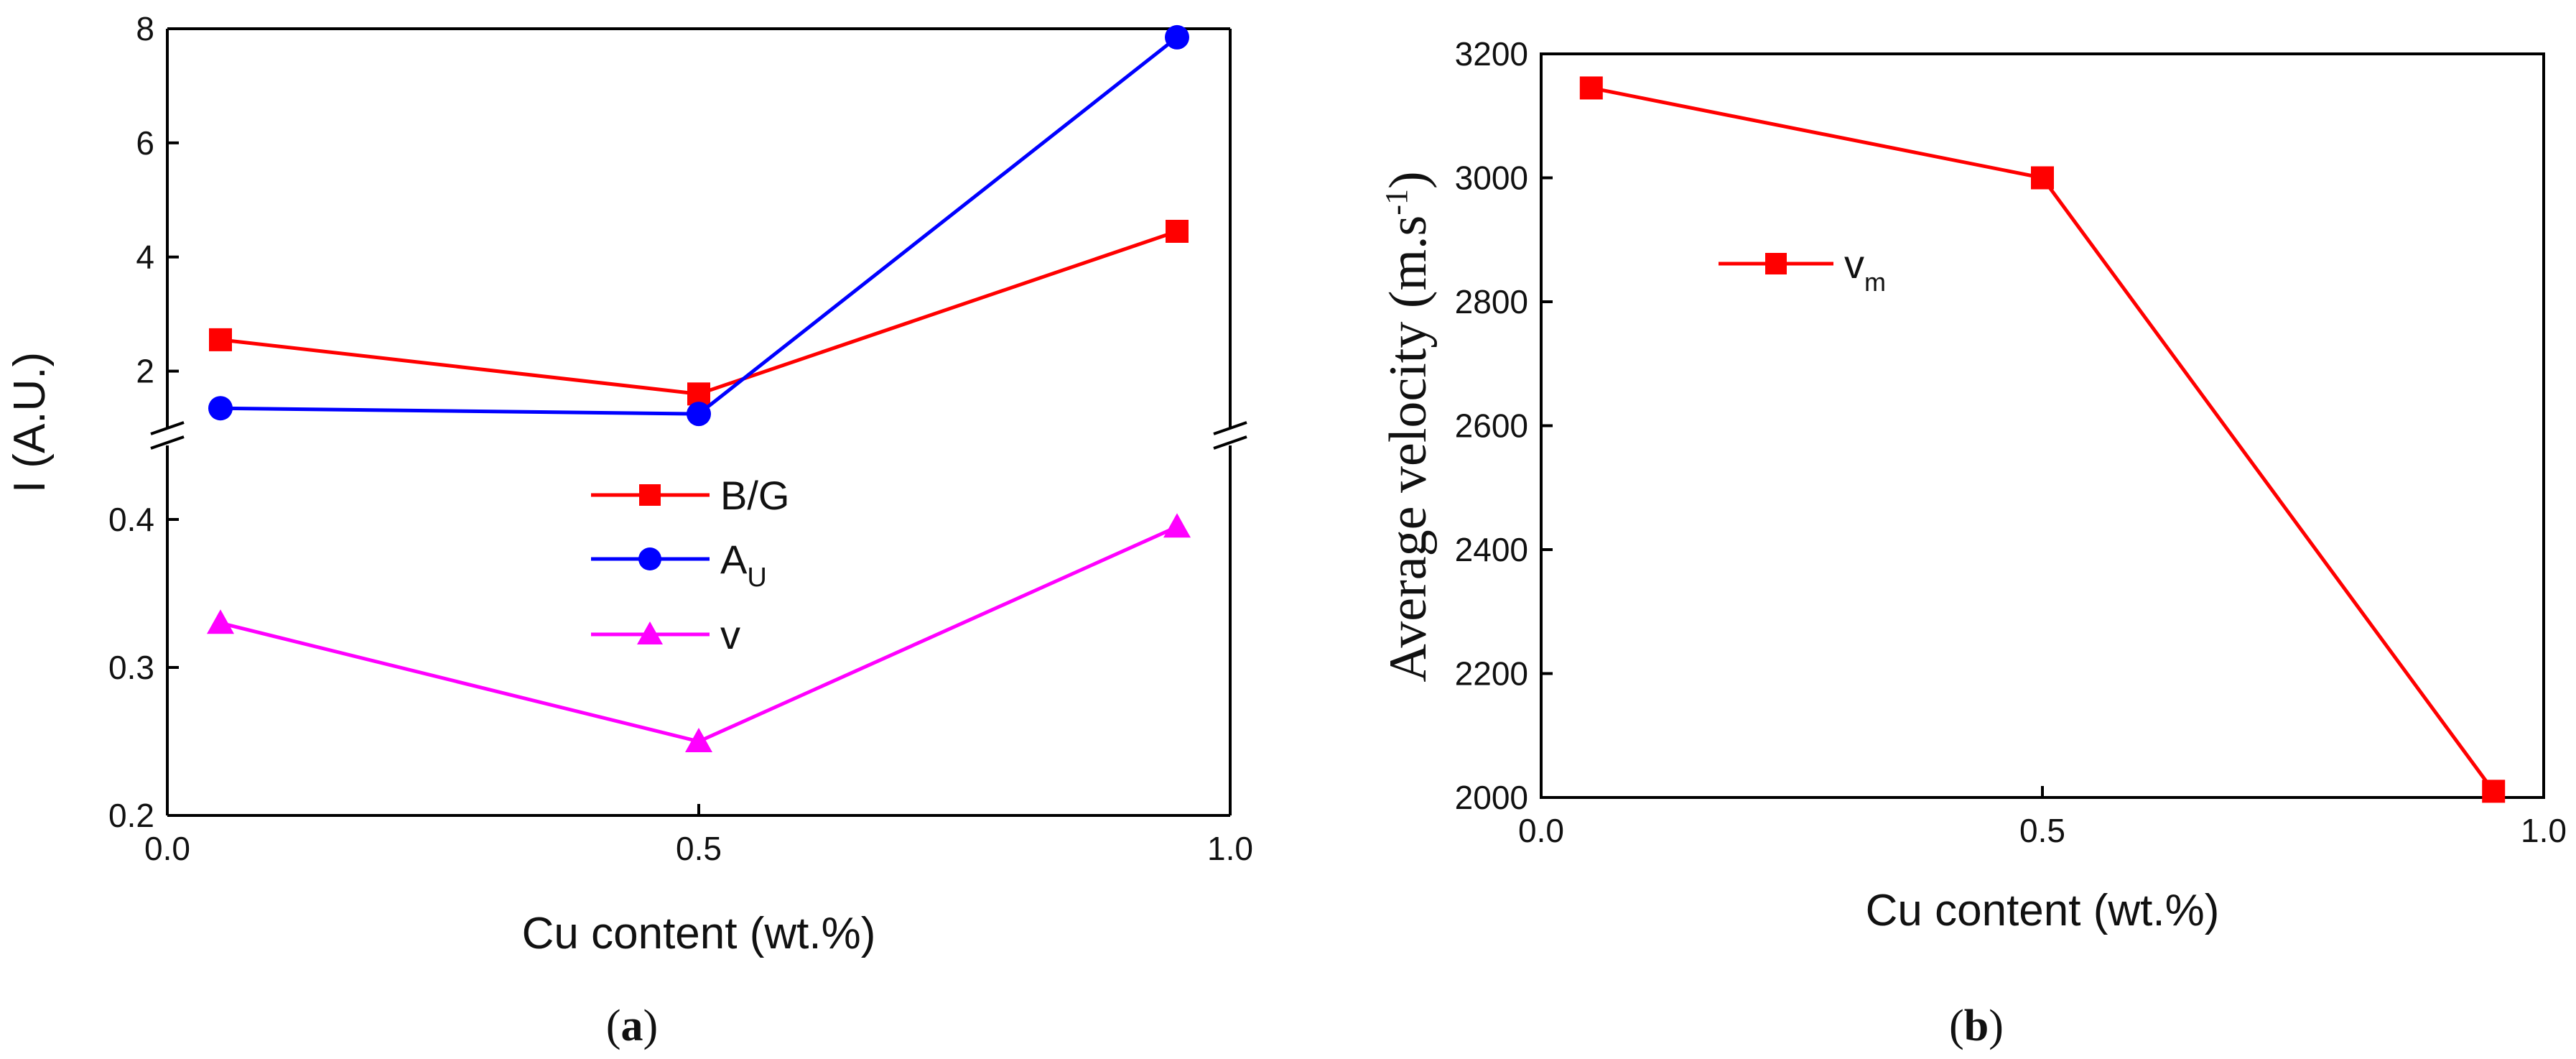  I want to click on chart-a-y-tick-label: 0.3, so click(131, 667).